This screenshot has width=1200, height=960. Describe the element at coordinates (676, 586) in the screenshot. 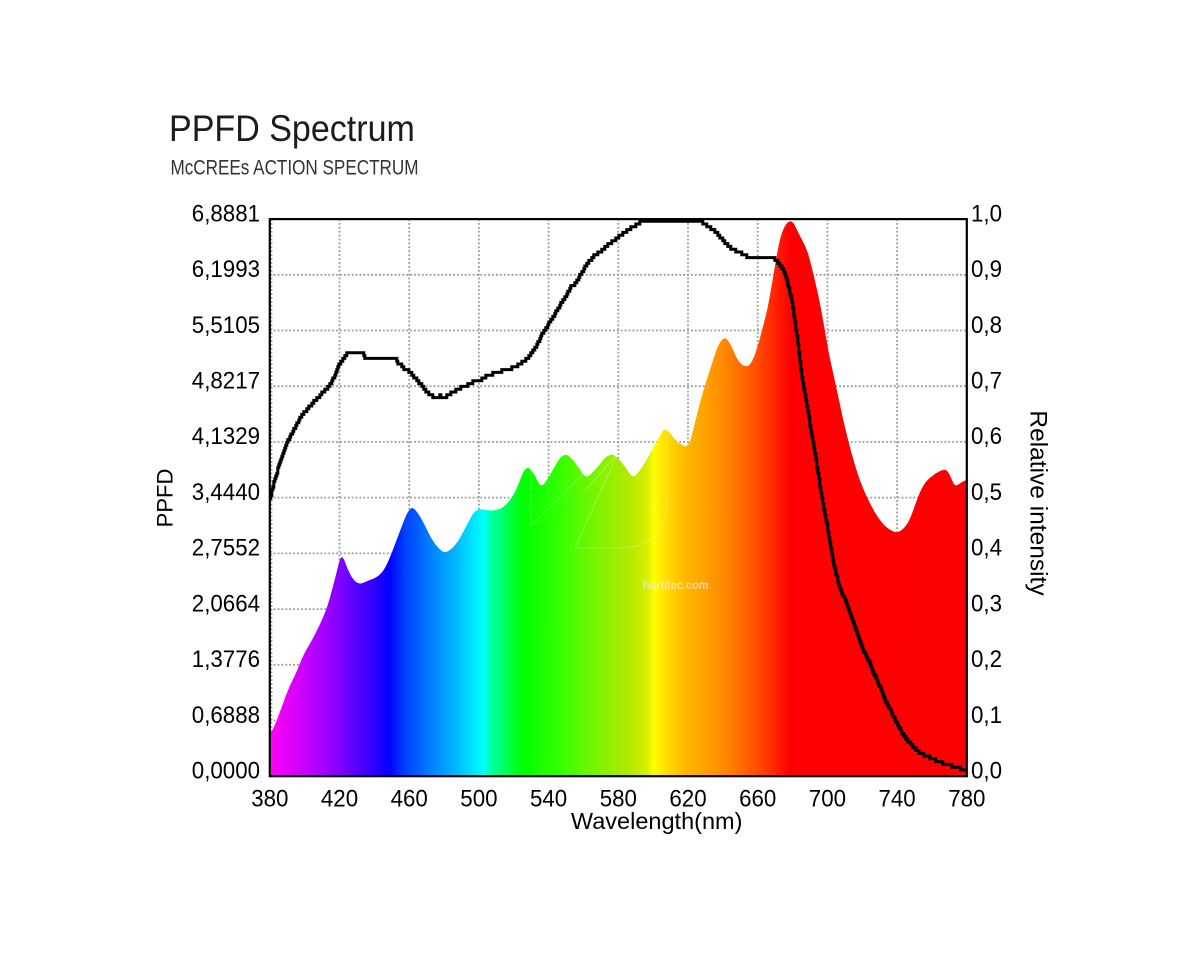

I see `svg-text: hortitec.com` at that location.